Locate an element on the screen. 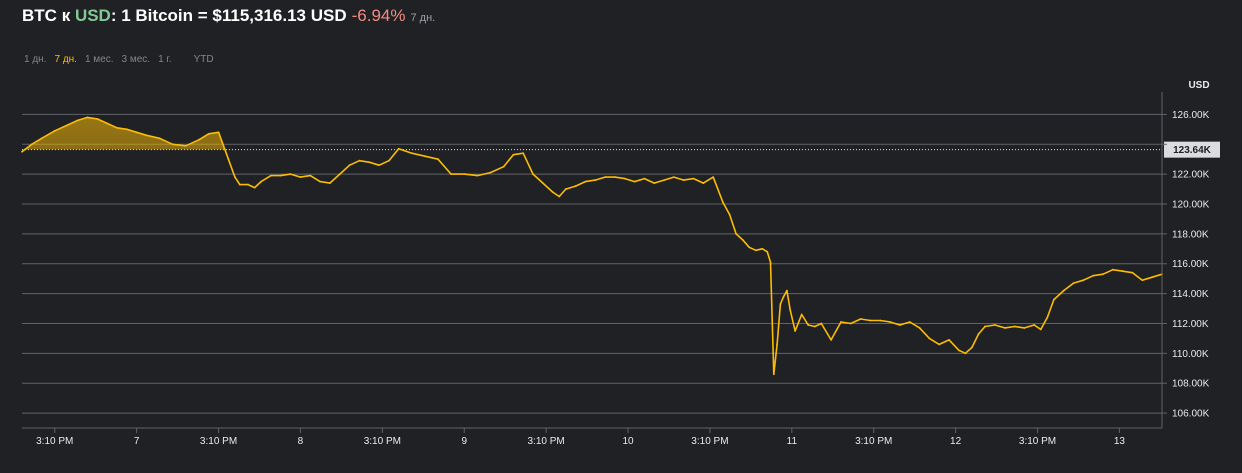 Image resolution: width=1242 pixels, height=473 pixels. tab-1-month: 1 мес. is located at coordinates (99, 59).